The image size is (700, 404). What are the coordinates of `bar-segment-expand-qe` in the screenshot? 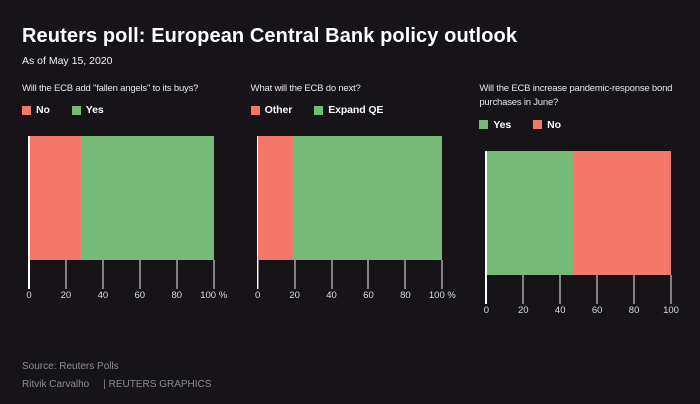 It's located at (367, 198).